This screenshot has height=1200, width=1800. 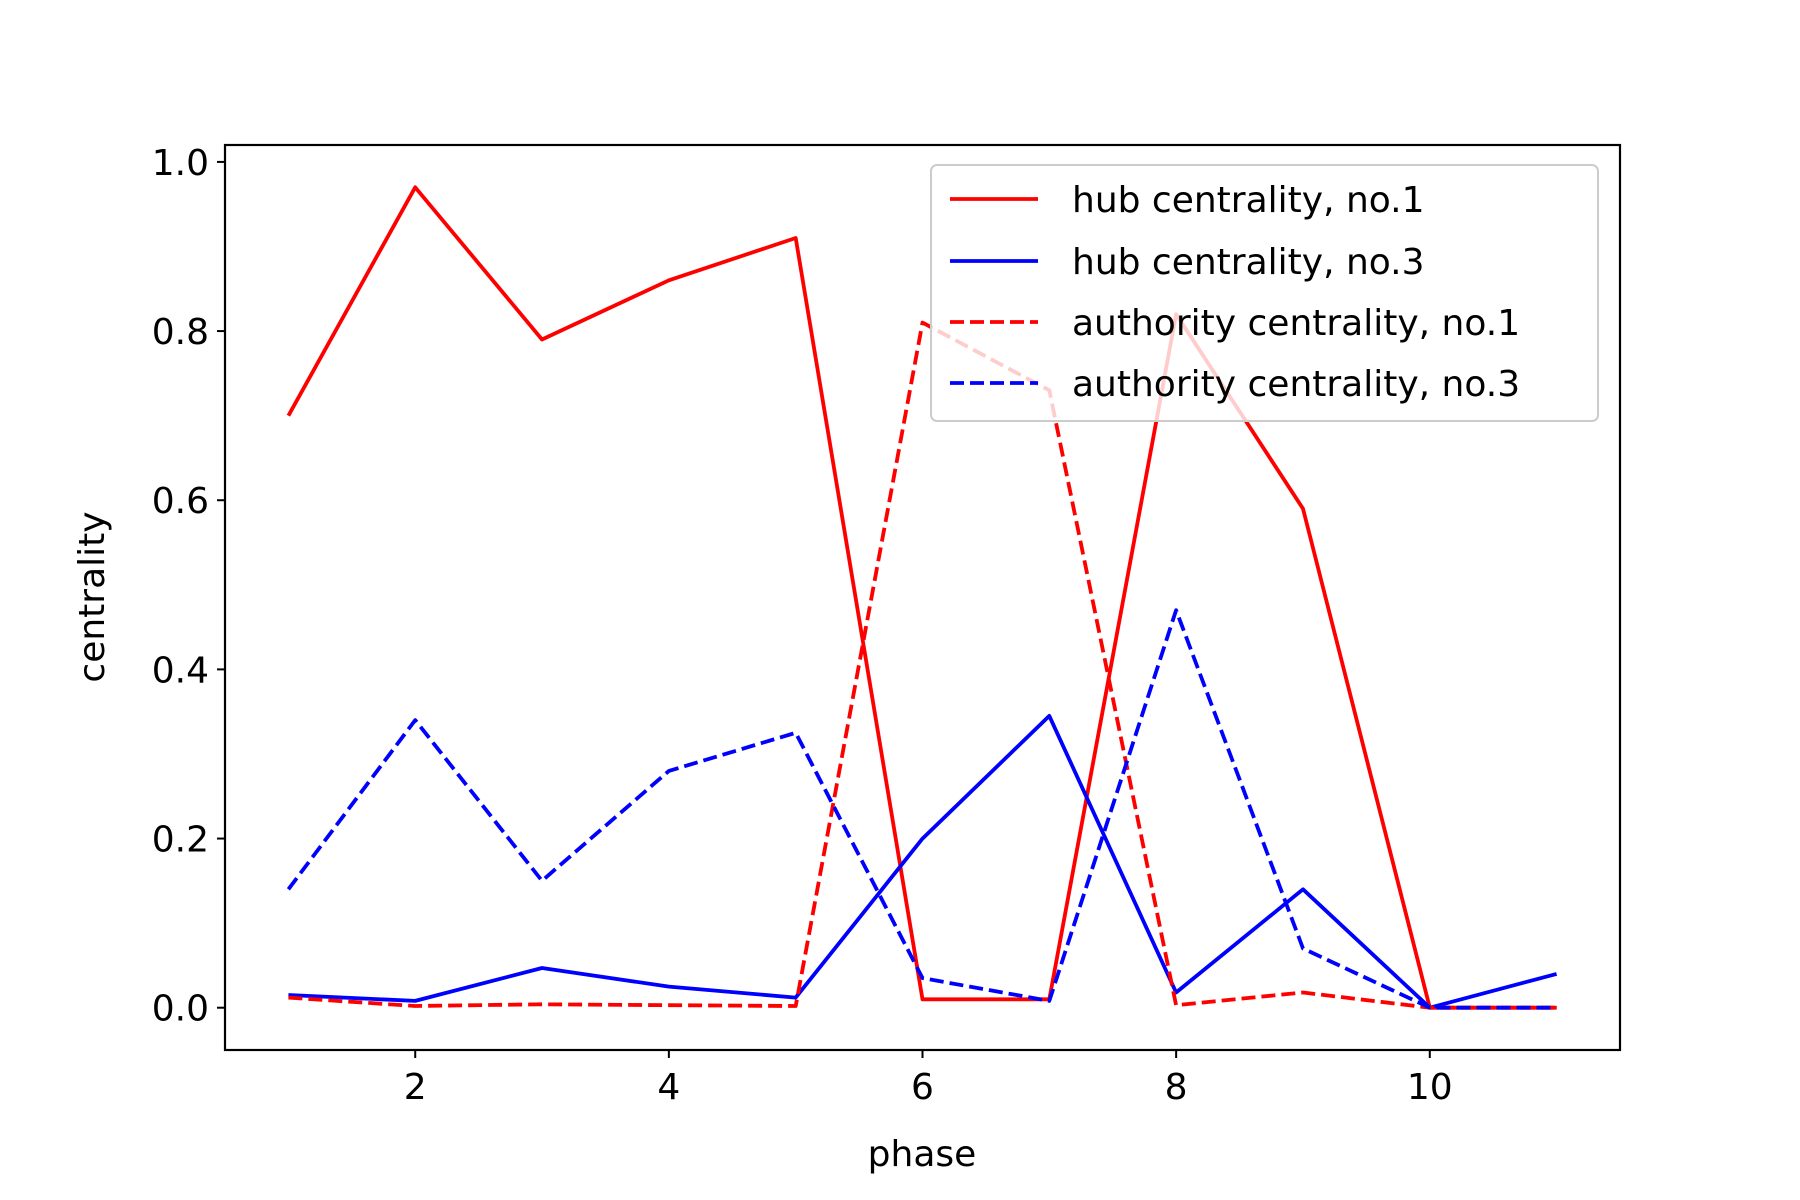 I want to click on legend-label-4: authority centrality, no.3, so click(x=1296, y=384).